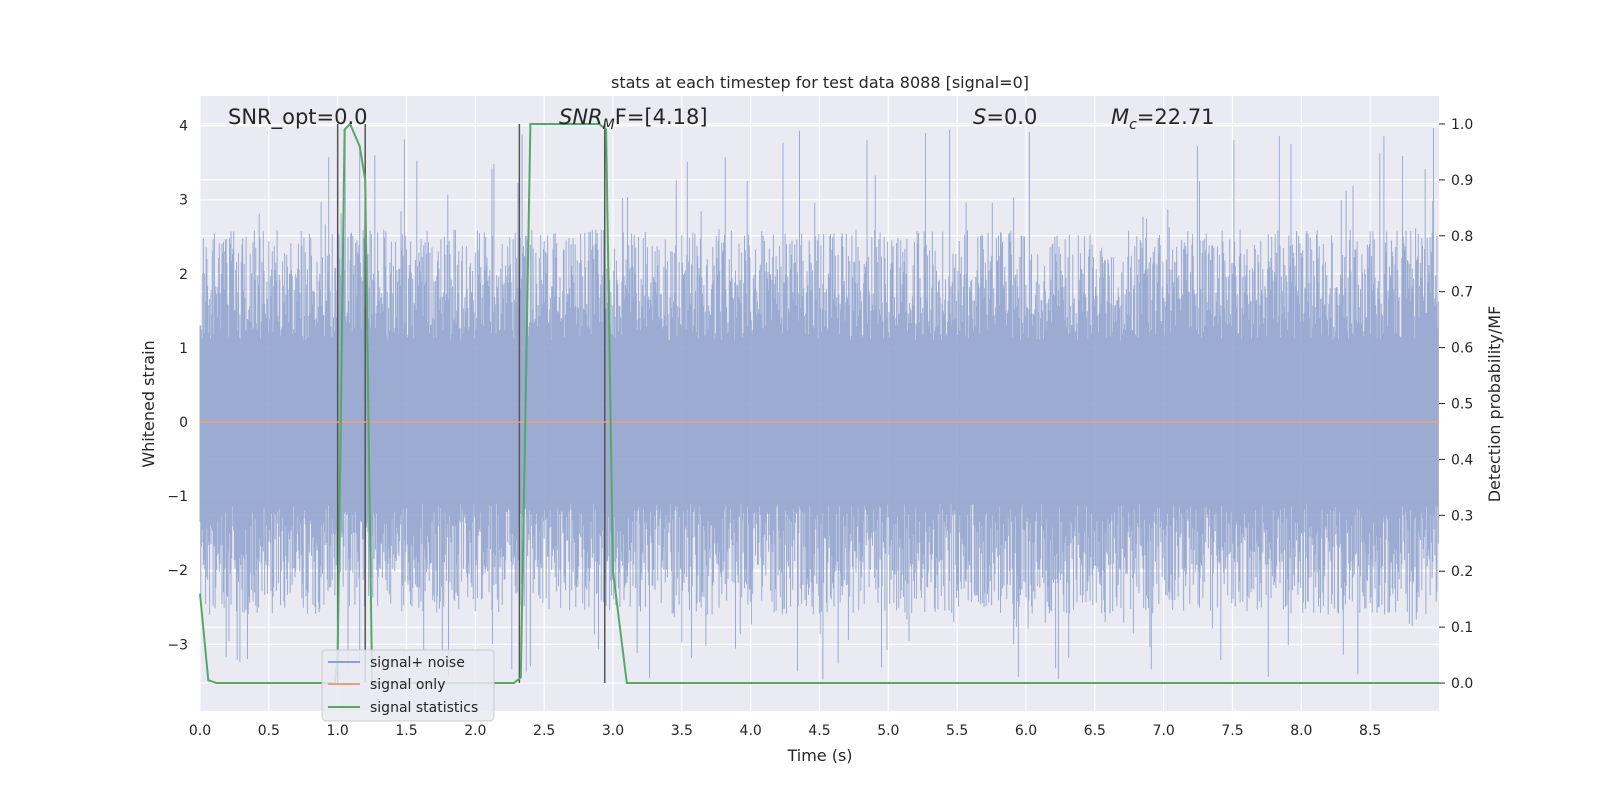 This screenshot has width=1600, height=800. I want to click on y-left-tick-label: 3, so click(183, 201).